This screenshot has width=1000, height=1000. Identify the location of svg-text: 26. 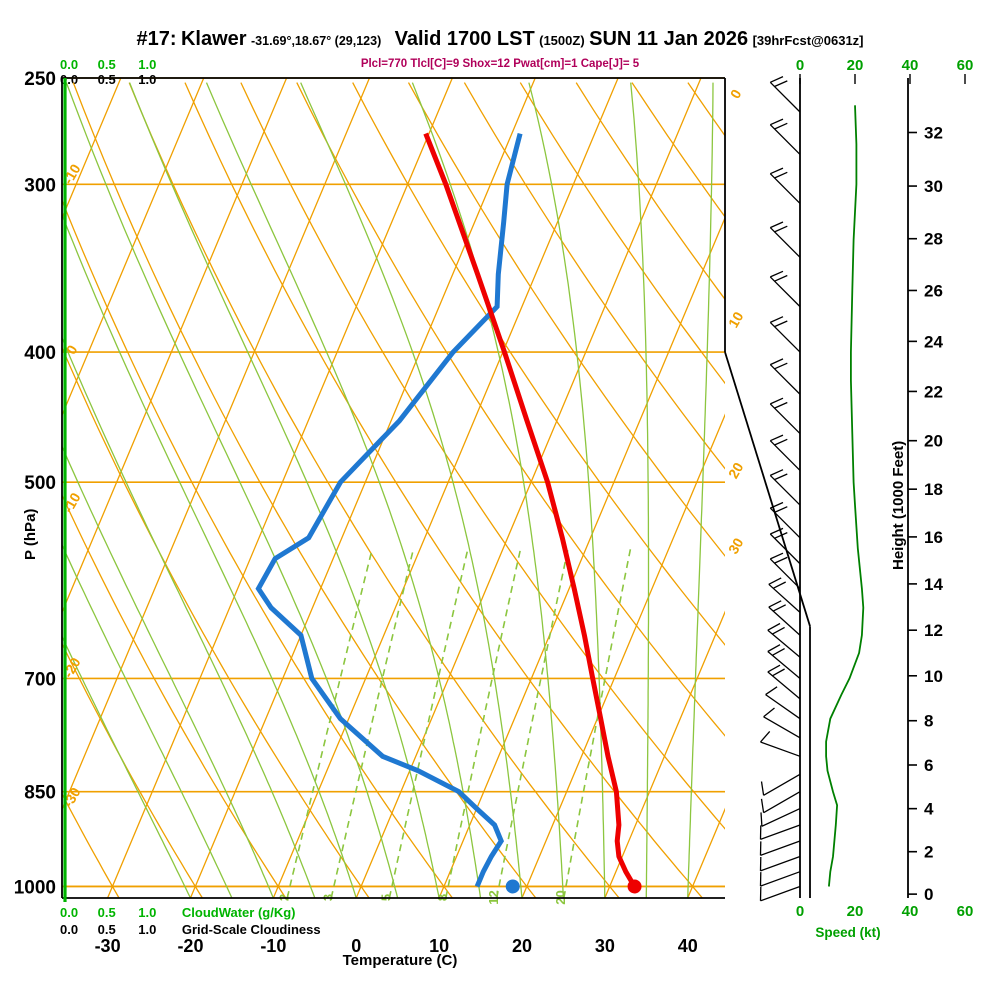
(933, 290).